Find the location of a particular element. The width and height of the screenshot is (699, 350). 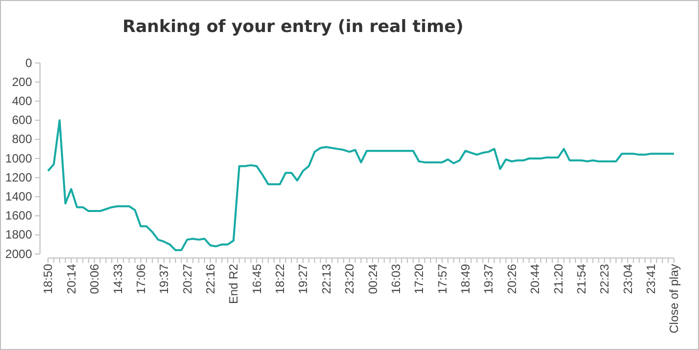

y-tick-label: 0 is located at coordinates (28, 63).